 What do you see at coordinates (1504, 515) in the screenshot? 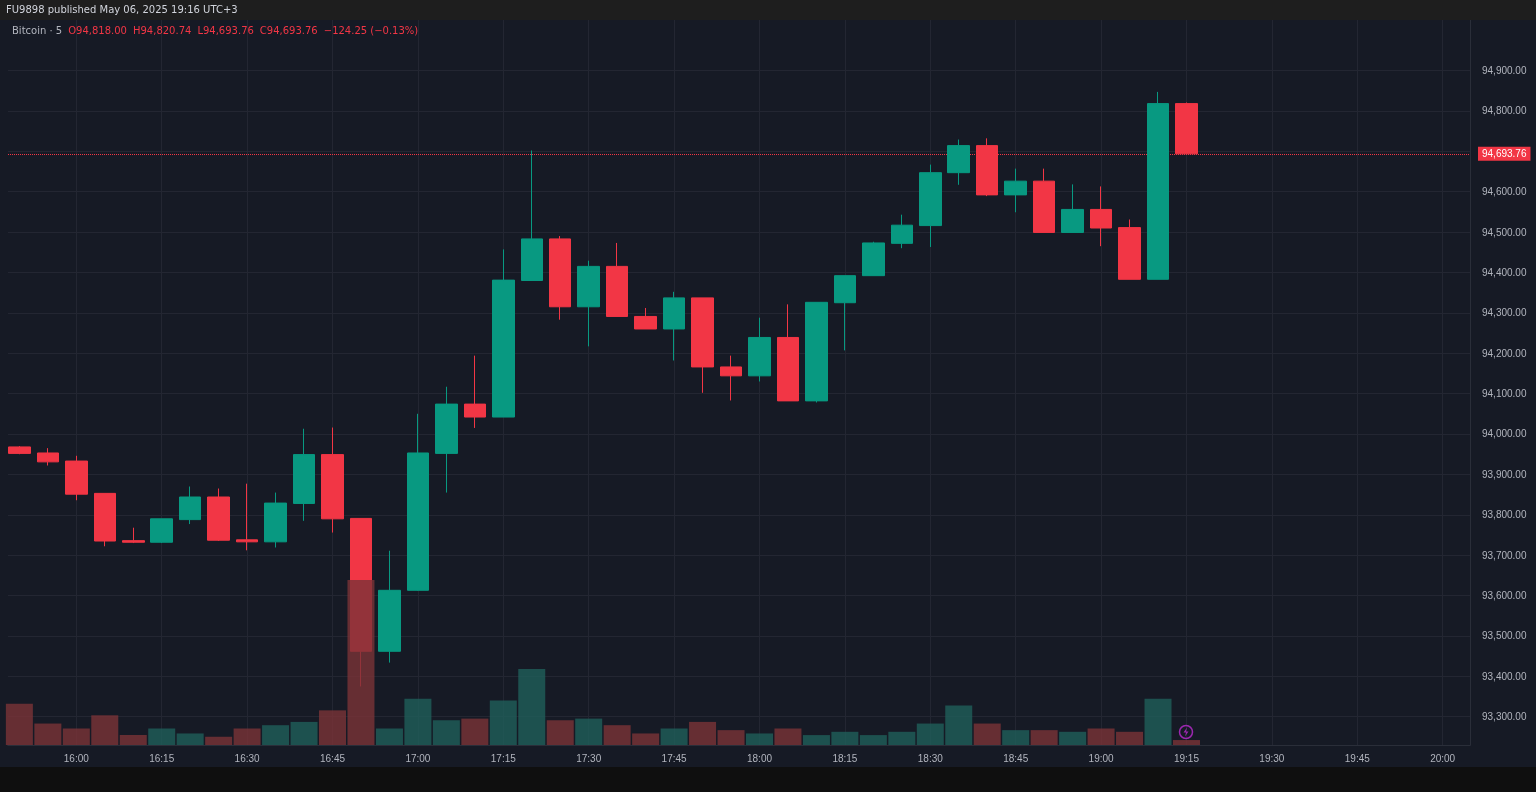
I see `y-tick-label: 93,800.00` at bounding box center [1504, 515].